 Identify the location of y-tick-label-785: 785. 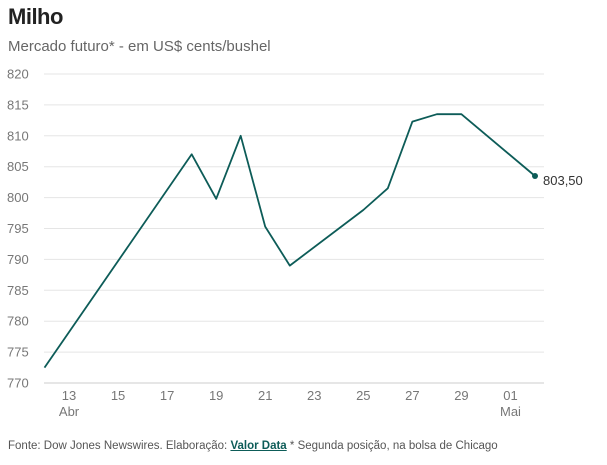
(18, 290).